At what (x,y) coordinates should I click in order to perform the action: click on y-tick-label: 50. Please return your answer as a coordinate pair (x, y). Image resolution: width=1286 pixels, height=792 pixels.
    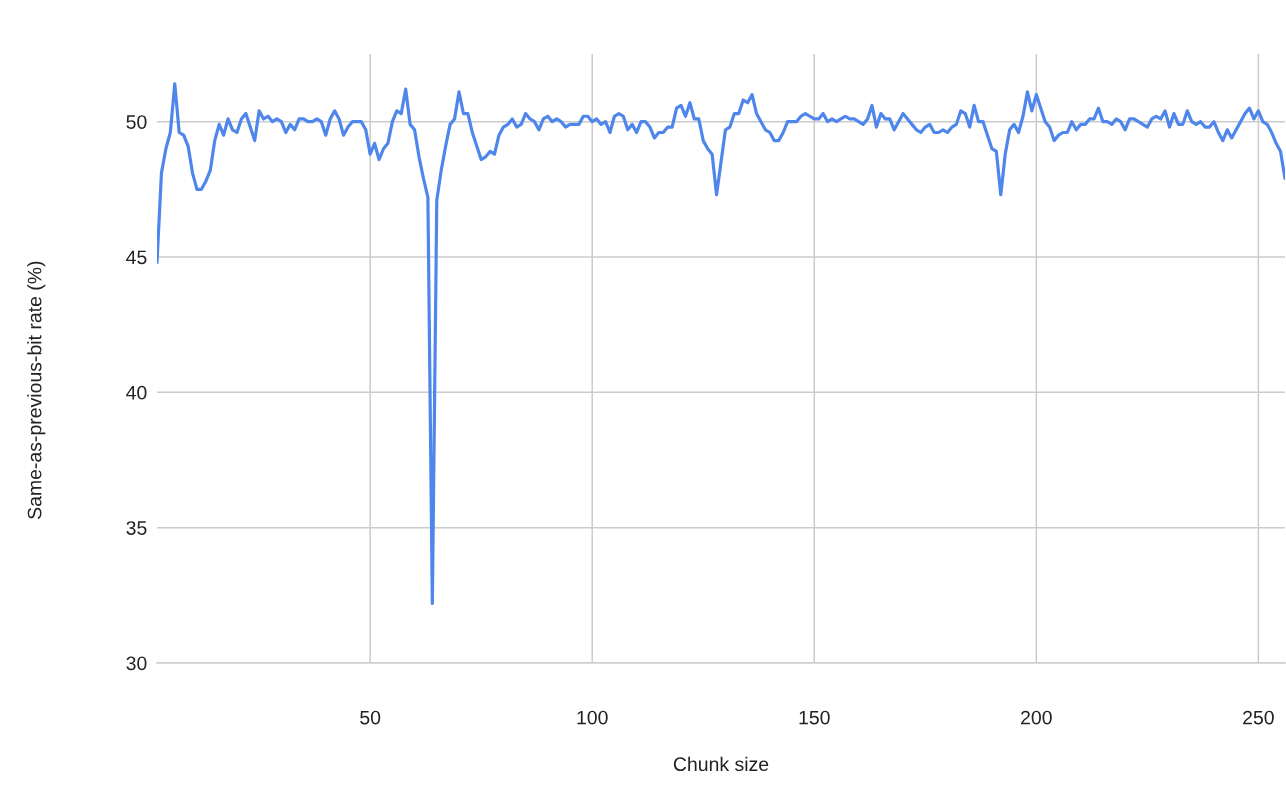
    Looking at the image, I should click on (136, 122).